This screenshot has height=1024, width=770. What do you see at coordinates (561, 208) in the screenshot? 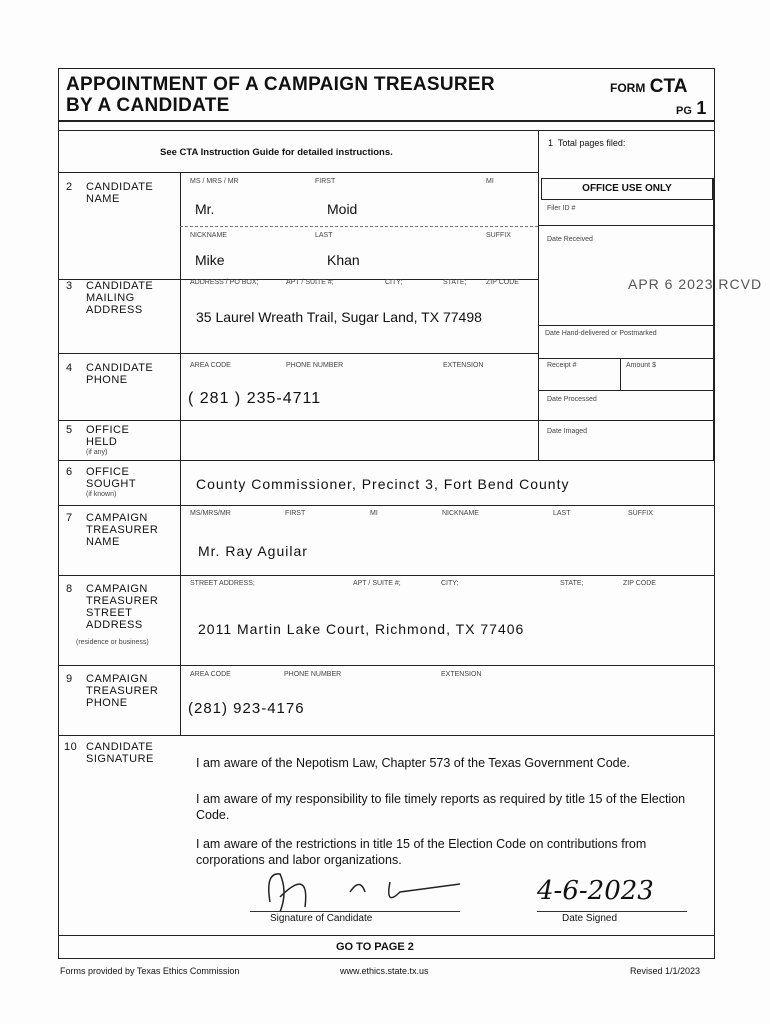
I see `filer-id-label: Filer ID #` at bounding box center [561, 208].